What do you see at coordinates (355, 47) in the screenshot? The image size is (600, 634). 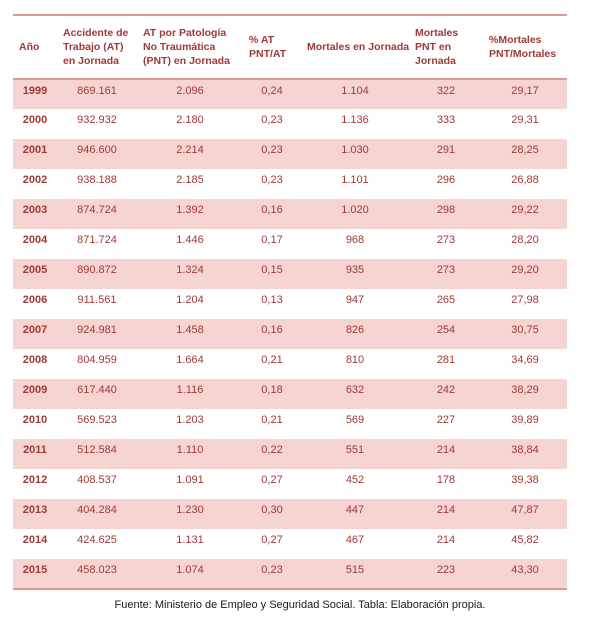 I see `column-header-5: Mortales en Jornada` at bounding box center [355, 47].